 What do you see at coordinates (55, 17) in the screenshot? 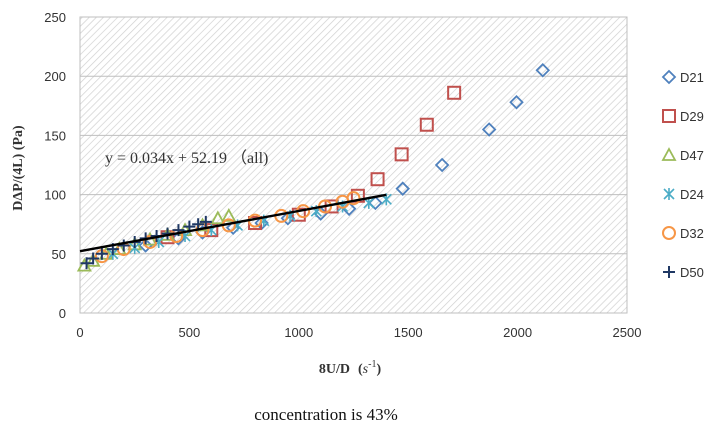
I see `y-tick-label: 250` at bounding box center [55, 17].